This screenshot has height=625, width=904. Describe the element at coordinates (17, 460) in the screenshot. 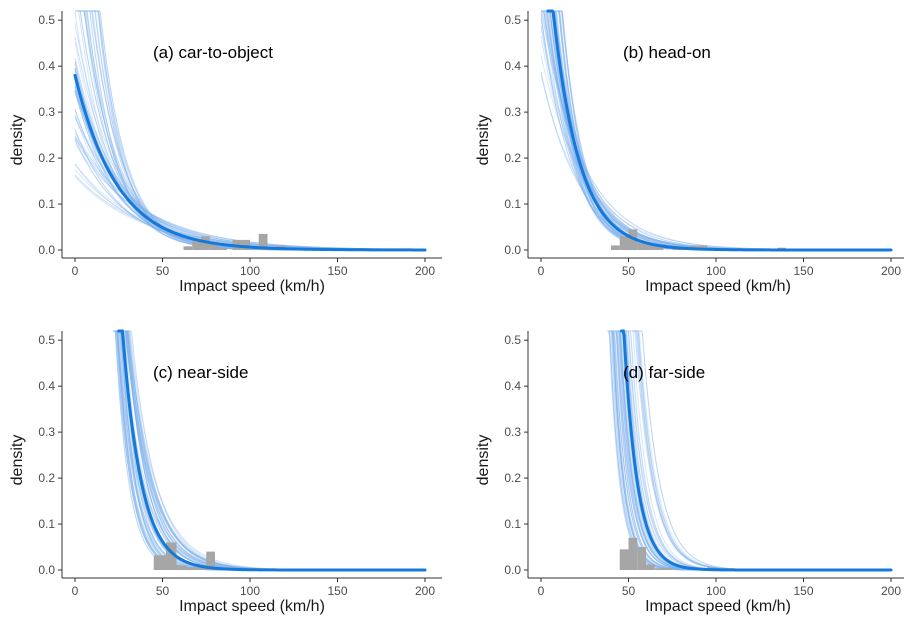

I see `y-axis-title-c: density` at that location.